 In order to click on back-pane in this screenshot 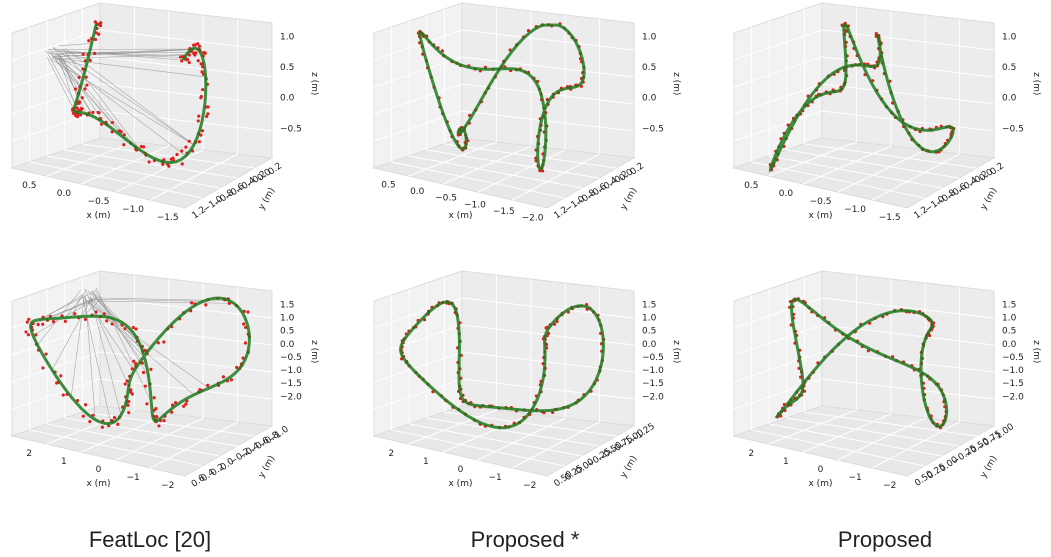, I will do `click(908, 348)`.